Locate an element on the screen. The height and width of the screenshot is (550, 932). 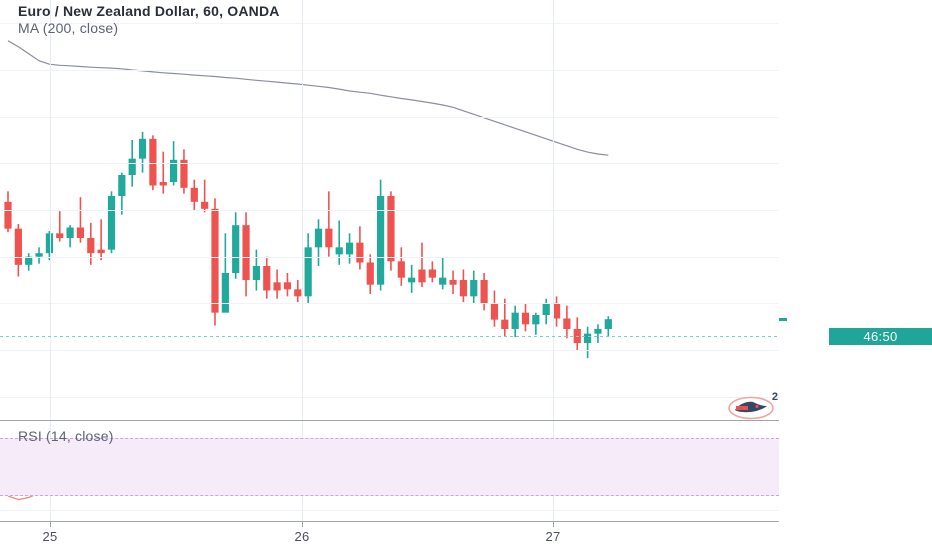
time-axis: 25 26 27 is located at coordinates (389, 536).